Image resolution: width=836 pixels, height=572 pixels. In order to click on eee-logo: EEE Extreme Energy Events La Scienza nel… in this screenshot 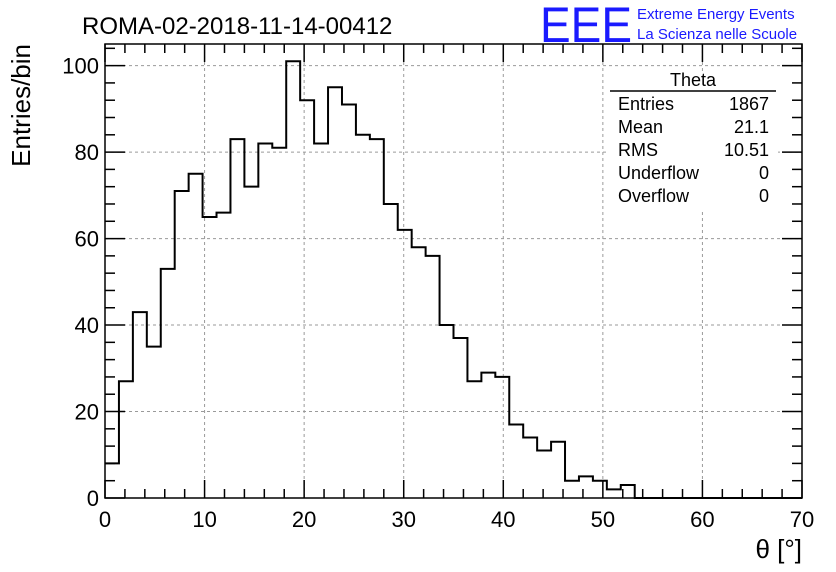, I will do `click(668, 26)`.